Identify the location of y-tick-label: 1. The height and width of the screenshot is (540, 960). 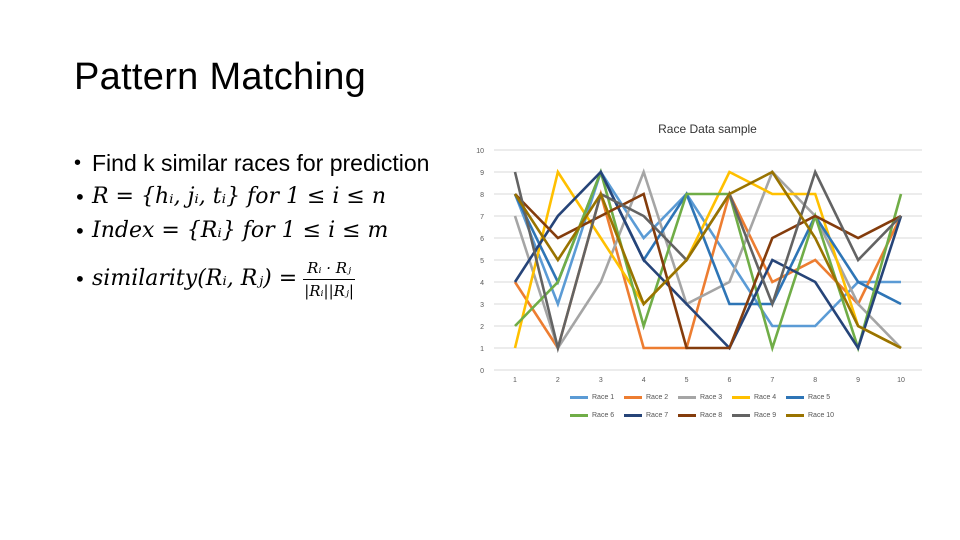
(482, 349).